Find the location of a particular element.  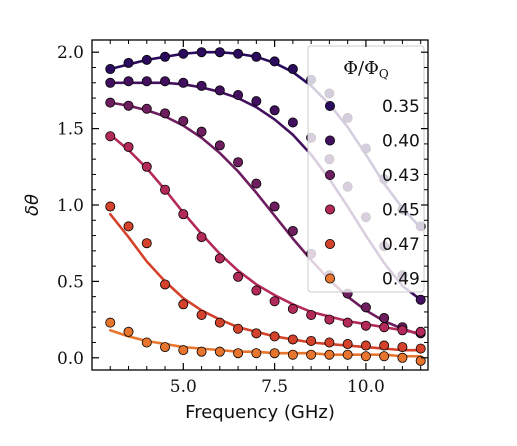

y-tick-label: 0.5 is located at coordinates (70, 282).